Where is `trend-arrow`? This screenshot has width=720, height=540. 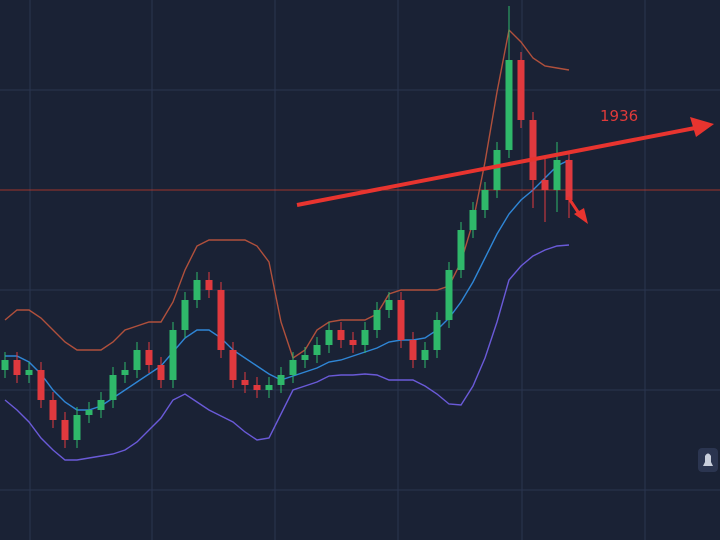
trend-arrow is located at coordinates (496, 166).